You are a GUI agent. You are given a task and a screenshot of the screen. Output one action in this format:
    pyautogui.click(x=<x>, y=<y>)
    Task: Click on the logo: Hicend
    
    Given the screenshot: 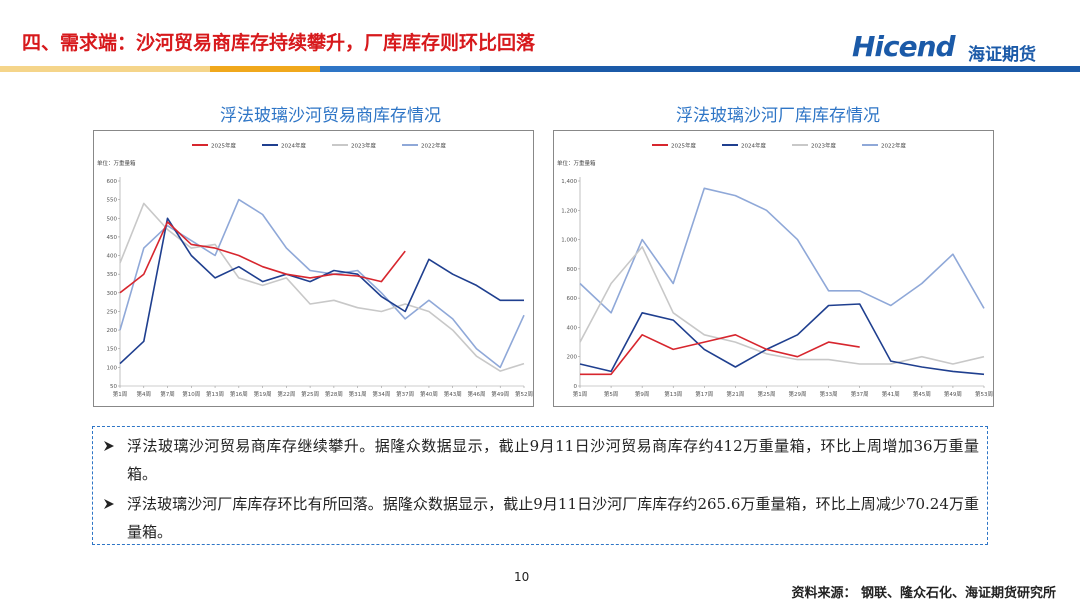 What is the action you would take?
    pyautogui.click(x=904, y=46)
    